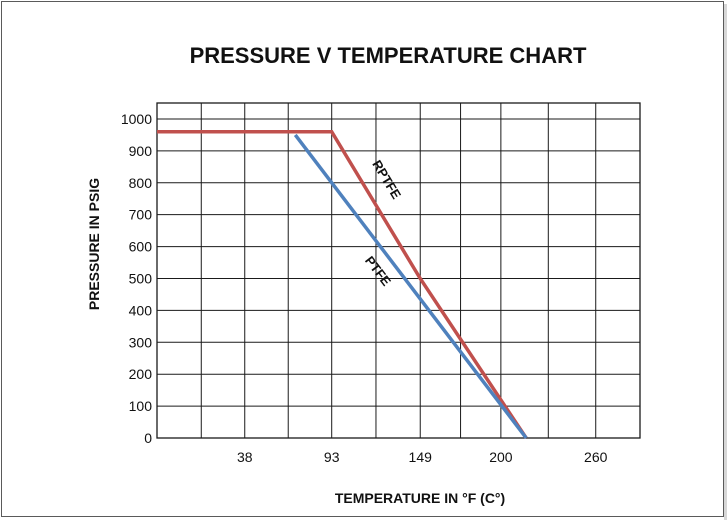  What do you see at coordinates (94, 244) in the screenshot?
I see `y-axis-label: PRESSURE IN PSIG` at bounding box center [94, 244].